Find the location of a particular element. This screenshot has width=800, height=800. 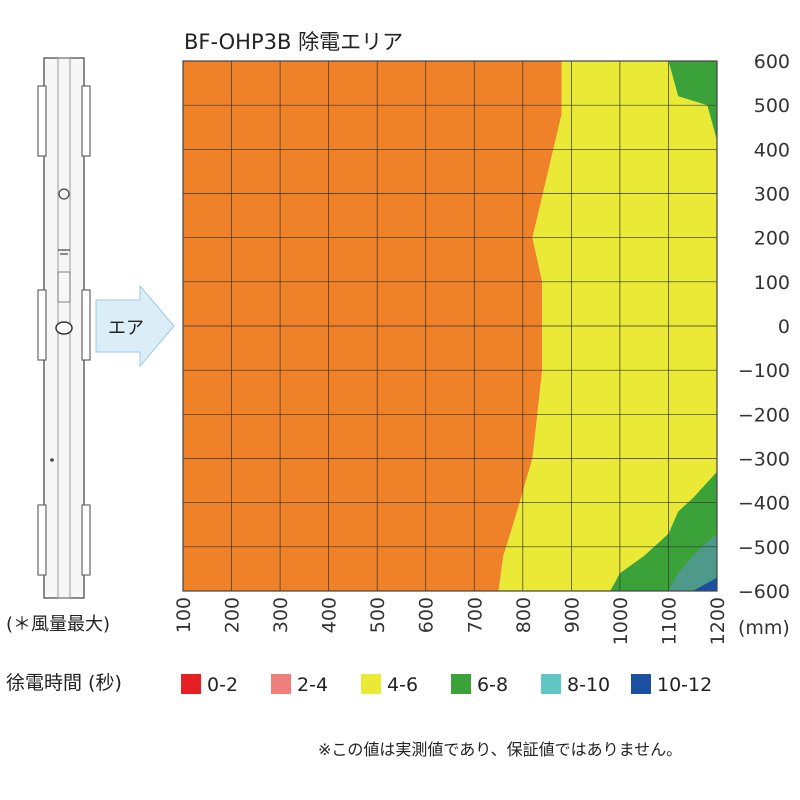

y-tick-label: 200 is located at coordinates (772, 239).